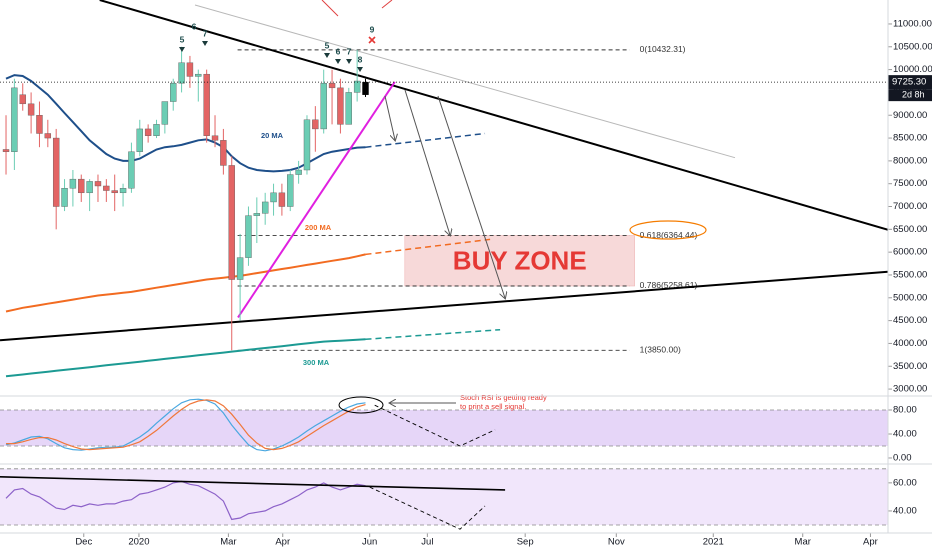 This screenshot has height=550, width=932. I want to click on projection-arrows, so click(444, 193).